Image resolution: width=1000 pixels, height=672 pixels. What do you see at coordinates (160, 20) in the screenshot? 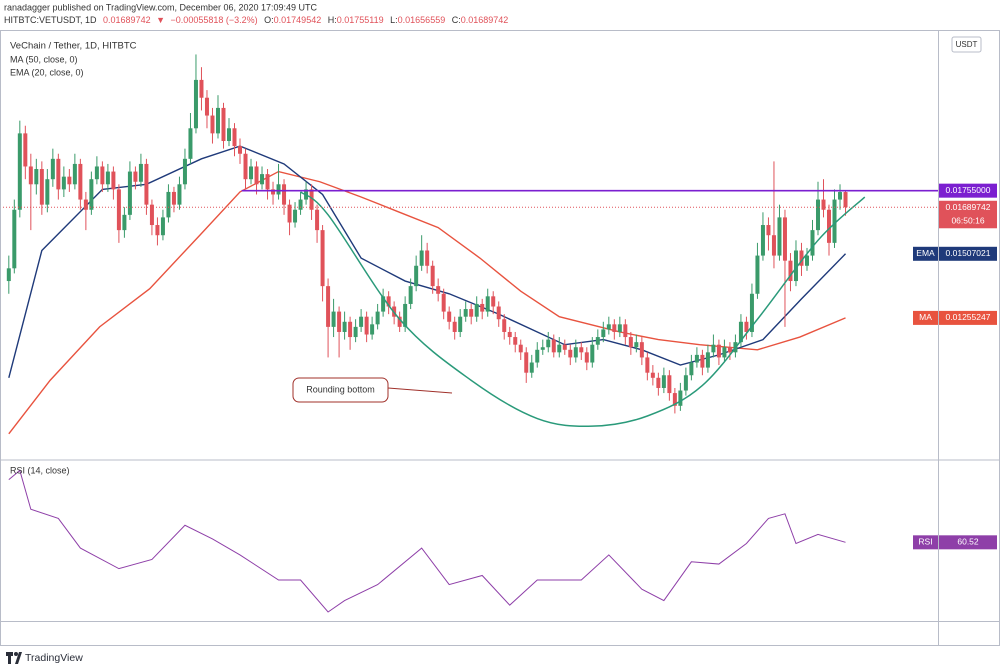
I see `arrow: ▼` at bounding box center [160, 20].